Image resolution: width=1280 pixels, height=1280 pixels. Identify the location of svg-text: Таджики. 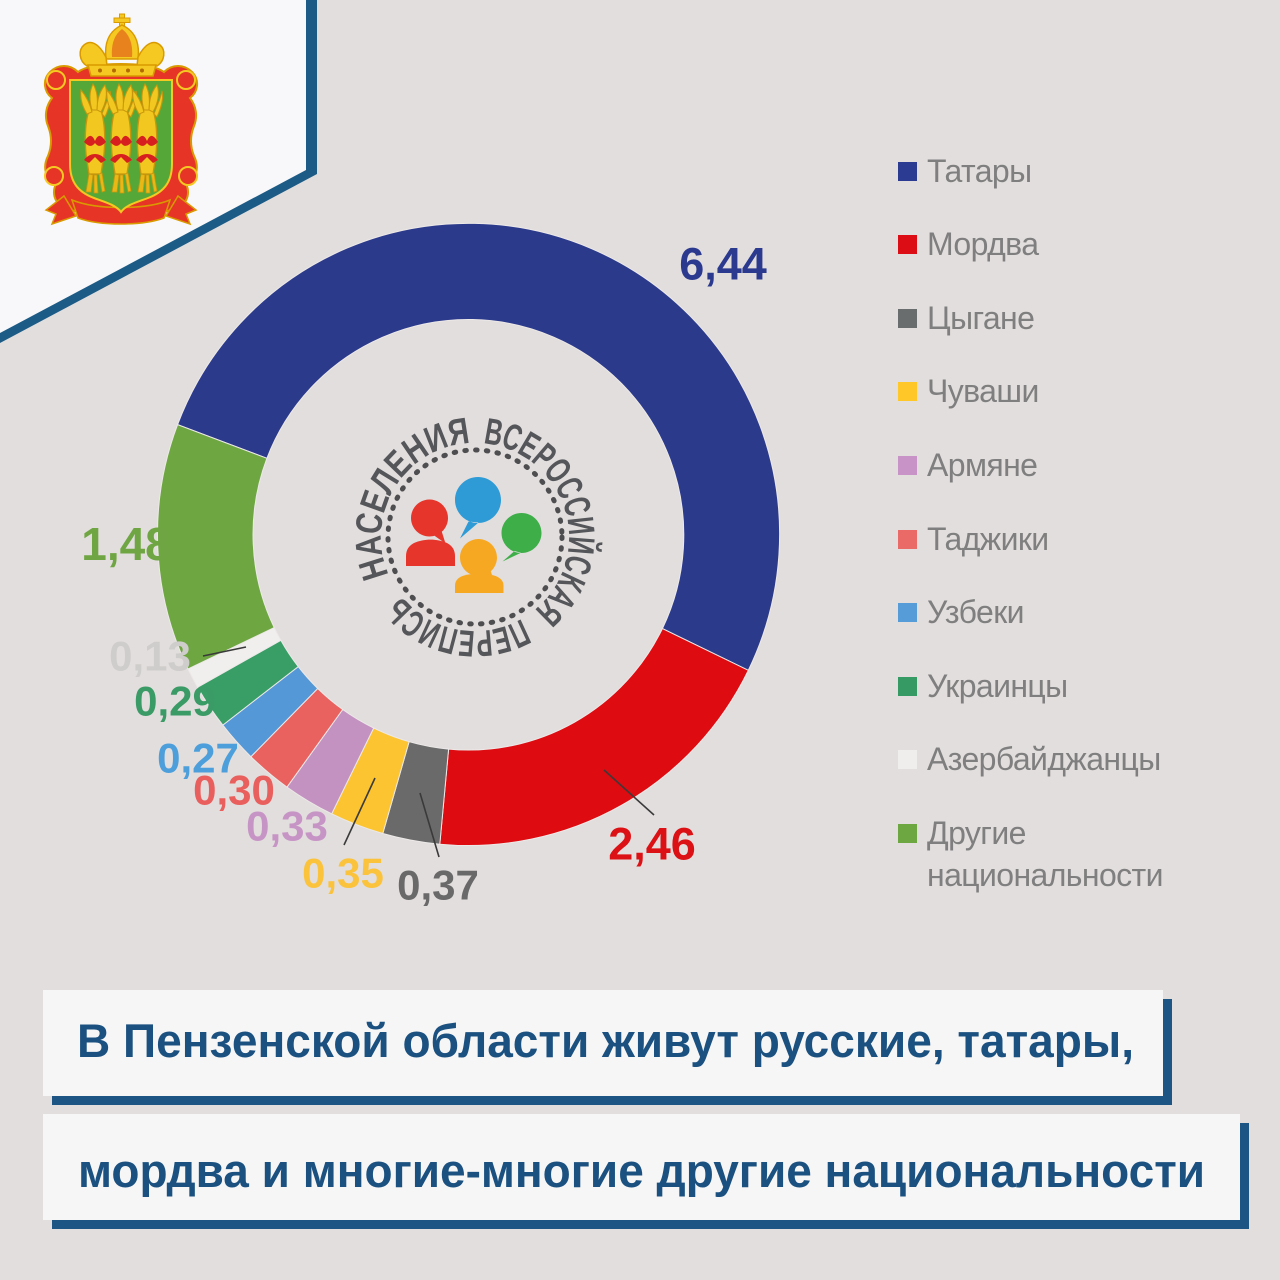
(988, 539).